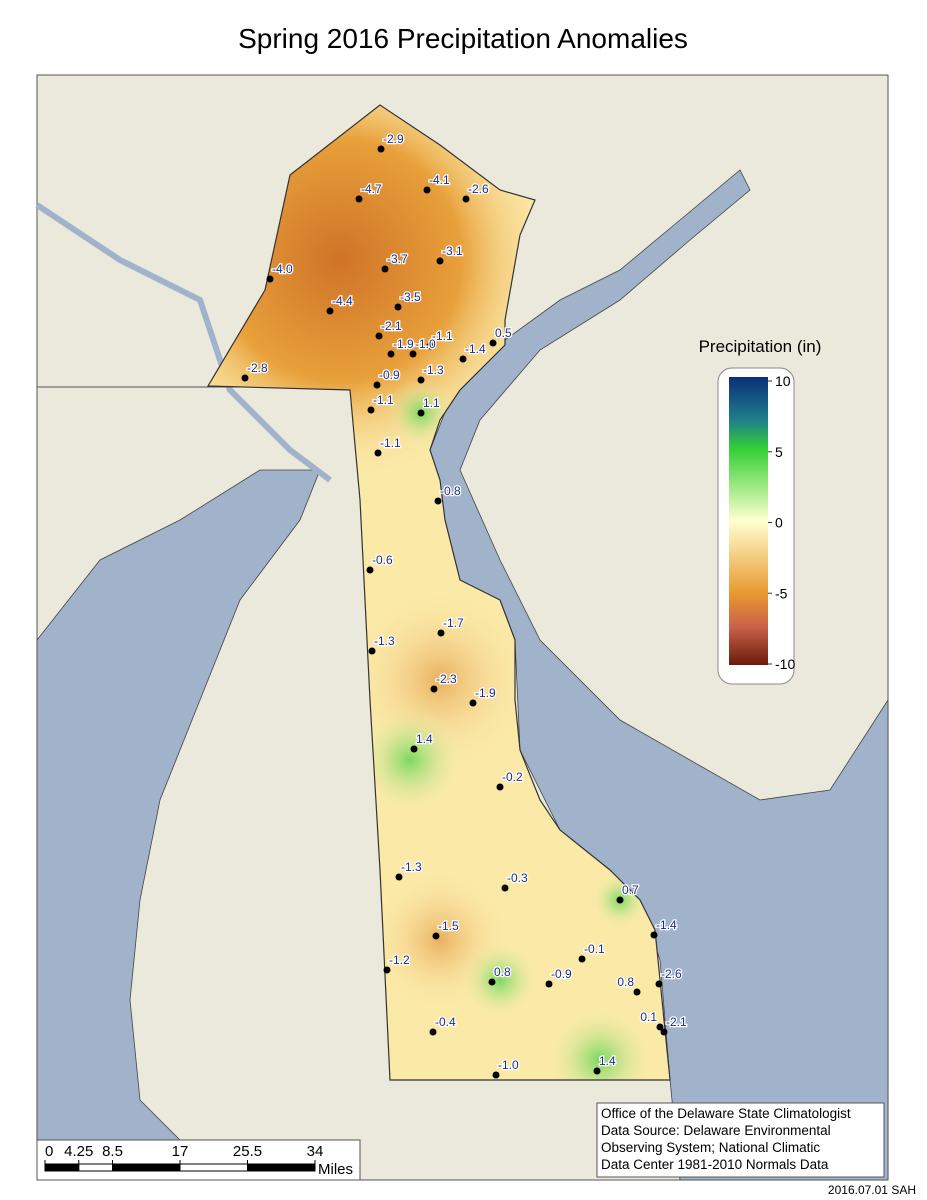 The width and height of the screenshot is (927, 1200). I want to click on station-label: -4.1, so click(439, 180).